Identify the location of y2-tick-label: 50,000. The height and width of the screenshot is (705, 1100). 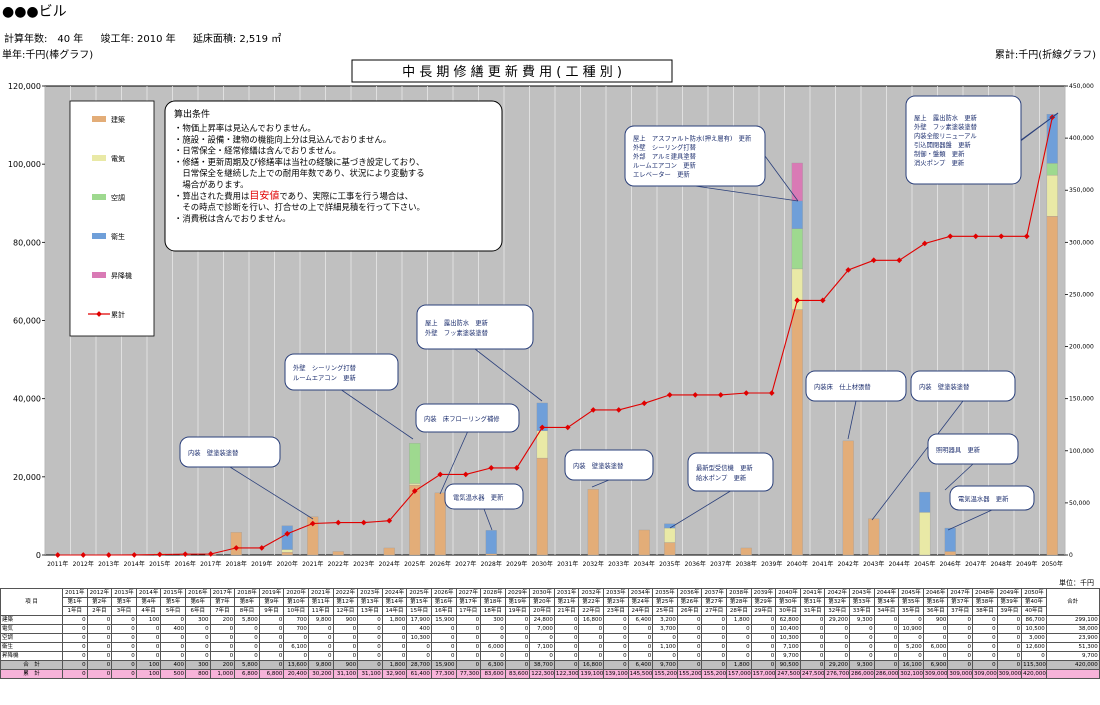
(1079, 503).